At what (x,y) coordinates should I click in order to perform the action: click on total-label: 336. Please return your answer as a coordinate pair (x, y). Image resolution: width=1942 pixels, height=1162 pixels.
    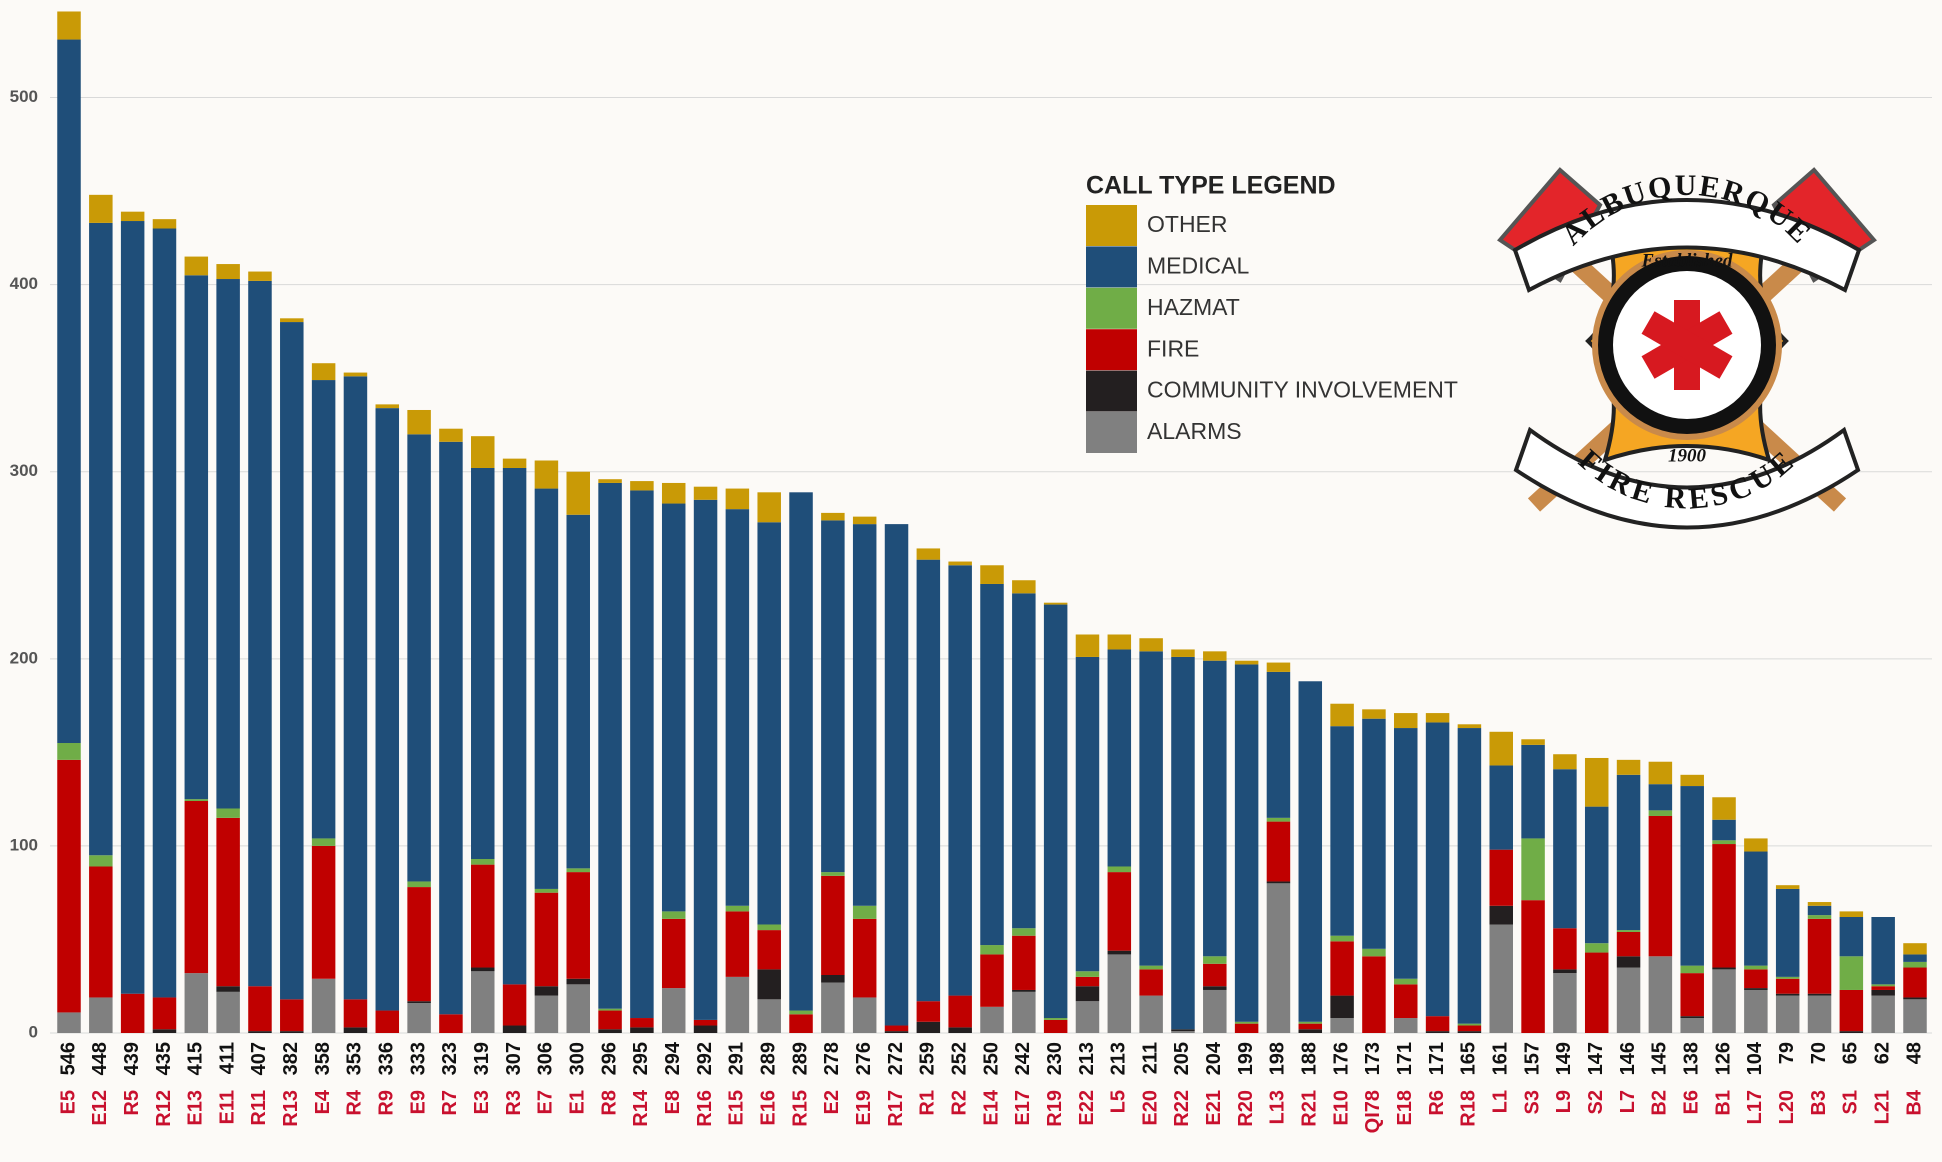
    Looking at the image, I should click on (387, 1058).